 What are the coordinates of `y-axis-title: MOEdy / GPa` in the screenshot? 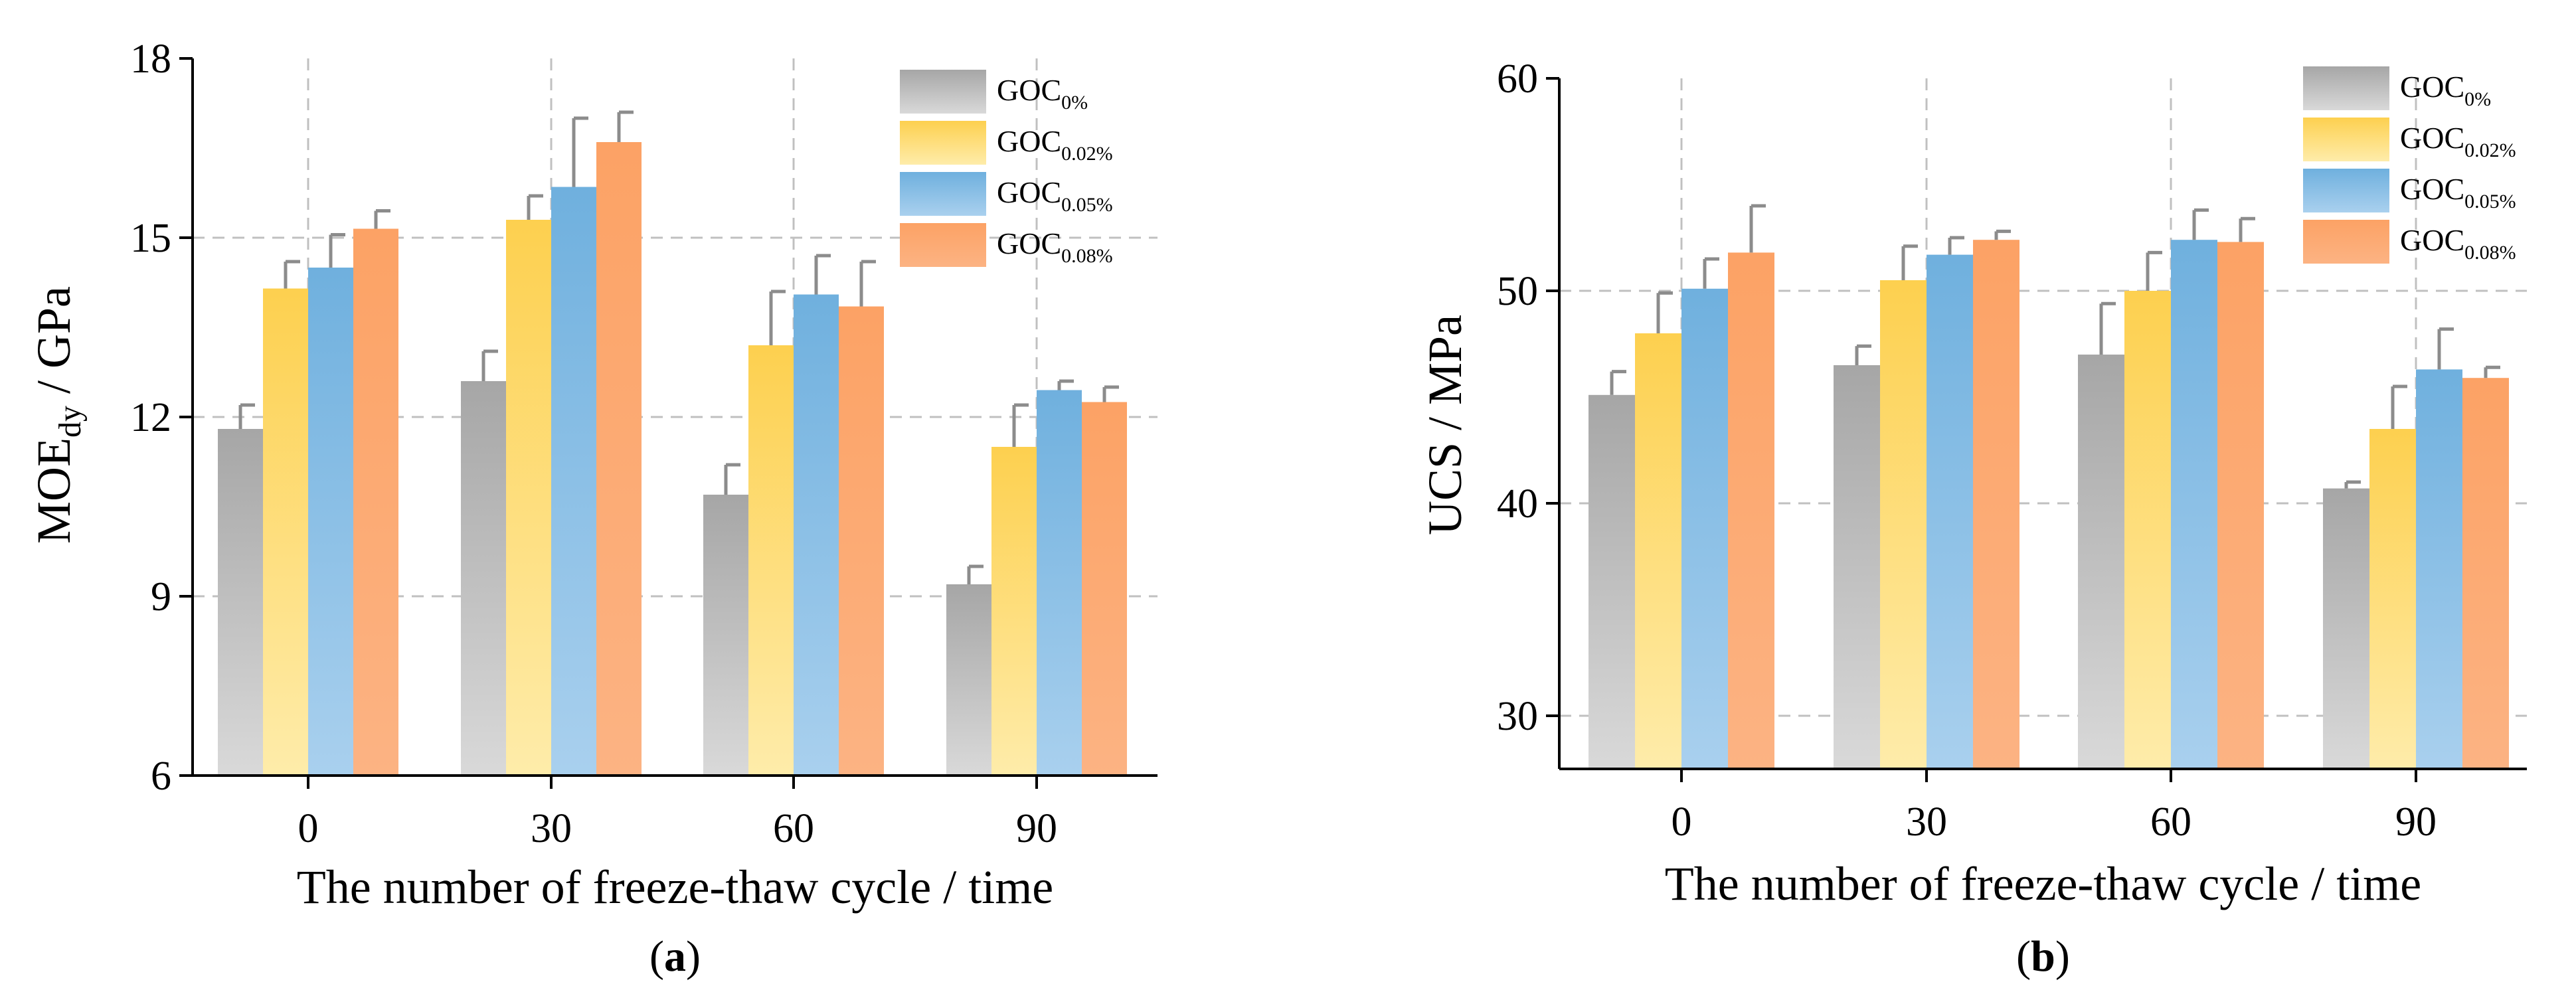 It's located at (57, 415).